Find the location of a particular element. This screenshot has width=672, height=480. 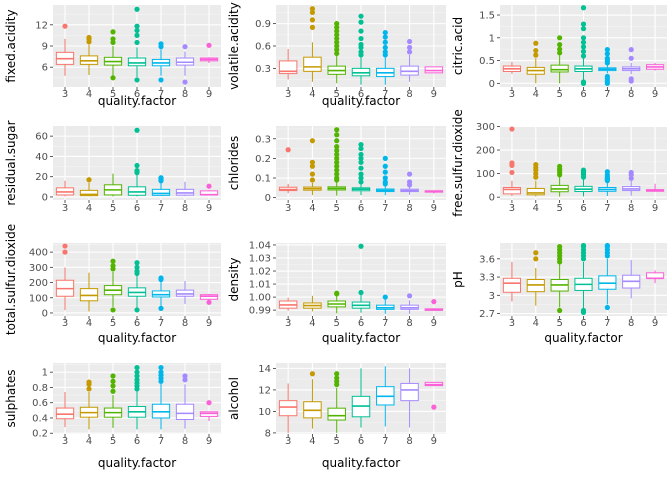

y-tick-label: 1.01 is located at coordinates (260, 285).